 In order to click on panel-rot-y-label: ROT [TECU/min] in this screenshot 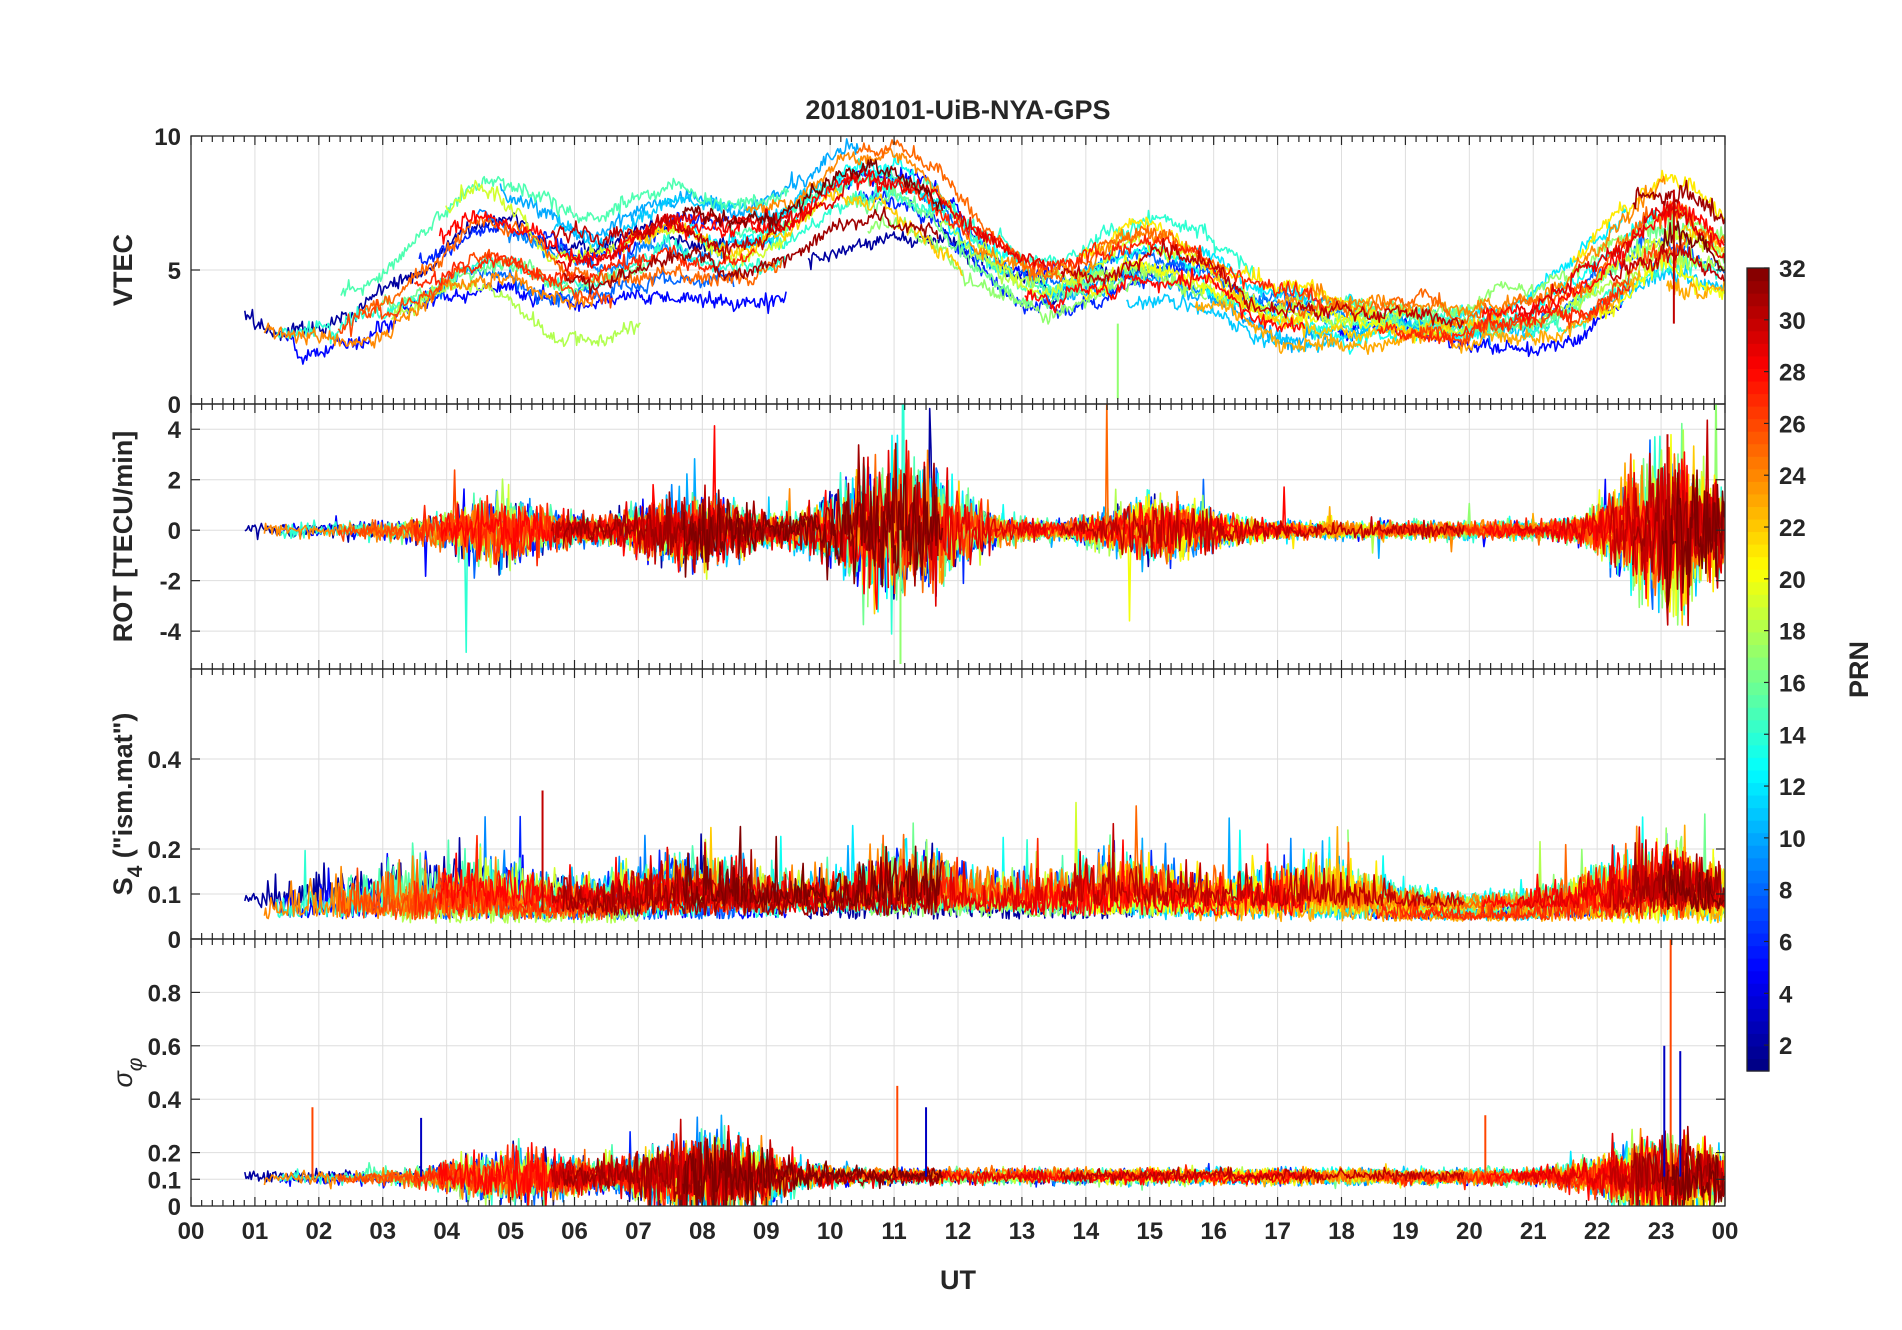, I will do `click(123, 536)`.